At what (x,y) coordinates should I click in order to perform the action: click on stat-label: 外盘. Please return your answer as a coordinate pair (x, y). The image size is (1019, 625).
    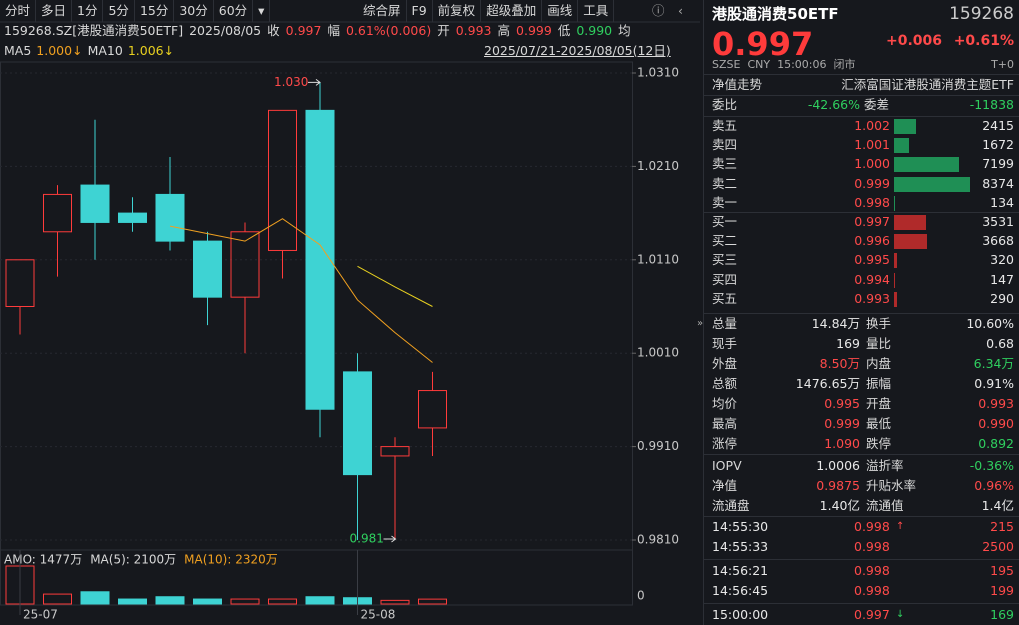
    Looking at the image, I should click on (725, 363).